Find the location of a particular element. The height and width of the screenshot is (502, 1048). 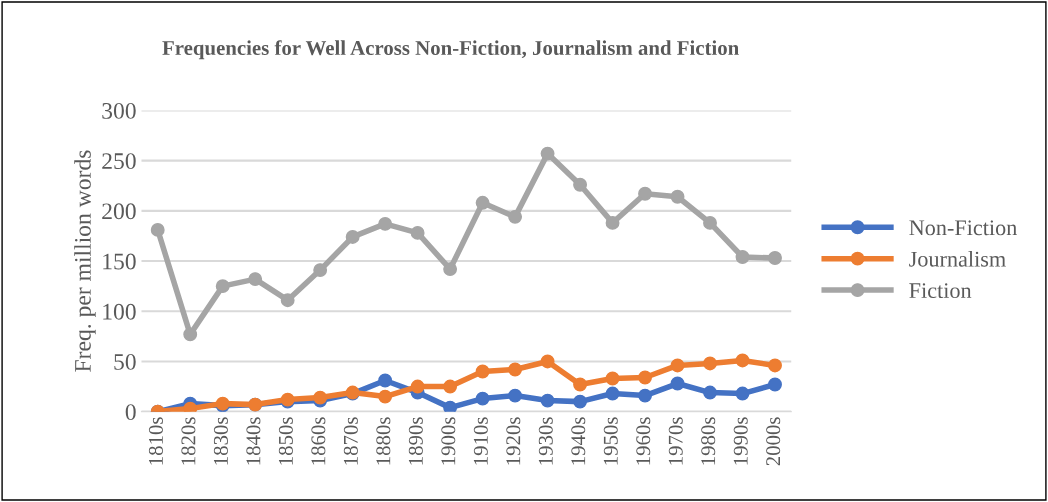

x-tick-label: 1960s is located at coordinates (643, 441).